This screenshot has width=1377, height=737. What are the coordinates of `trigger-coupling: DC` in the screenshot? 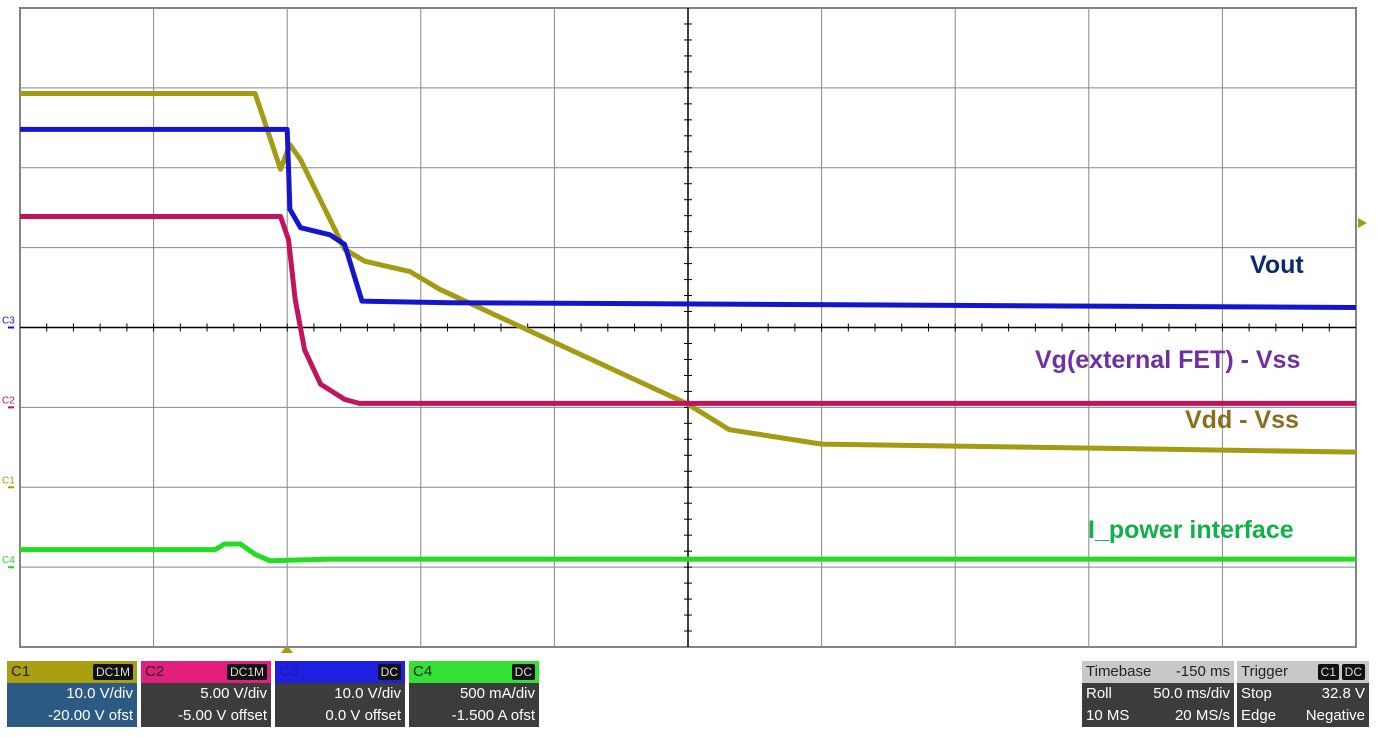 It's located at (1353, 672).